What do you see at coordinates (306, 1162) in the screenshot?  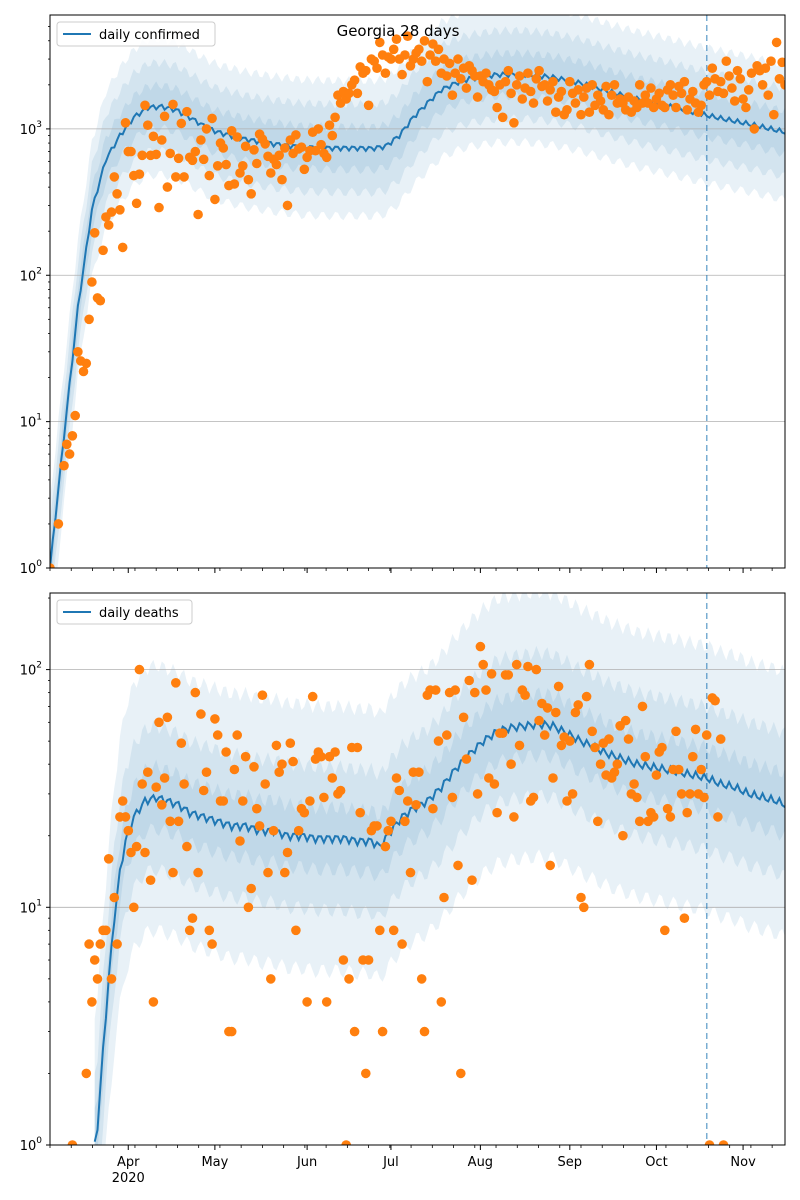 I see `x-tick-label: Jun` at bounding box center [306, 1162].